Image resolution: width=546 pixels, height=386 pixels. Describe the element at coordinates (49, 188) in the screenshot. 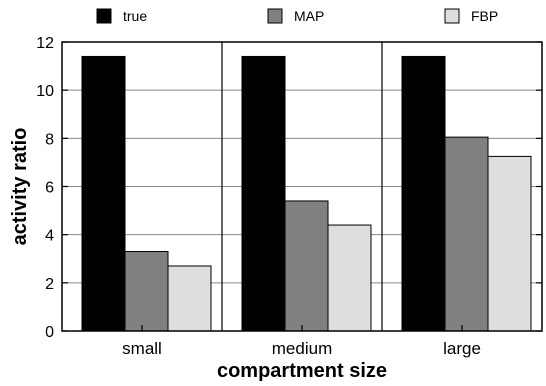

I see `y-tick-label: 6` at that location.